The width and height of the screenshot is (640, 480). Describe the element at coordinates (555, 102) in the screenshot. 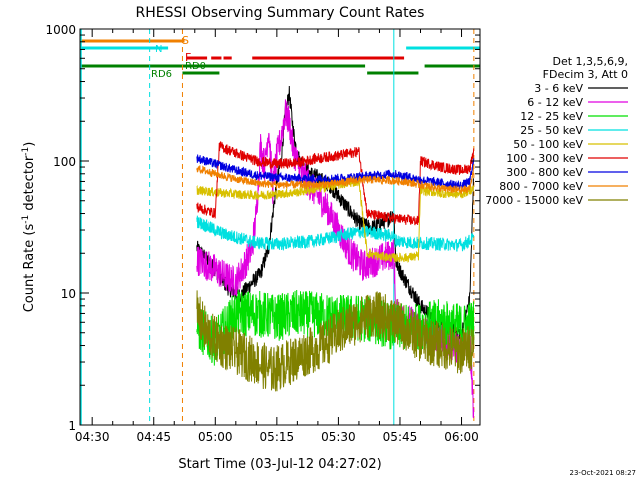

I see `legend-label-6-12-kev: 6 - 12 keV` at that location.